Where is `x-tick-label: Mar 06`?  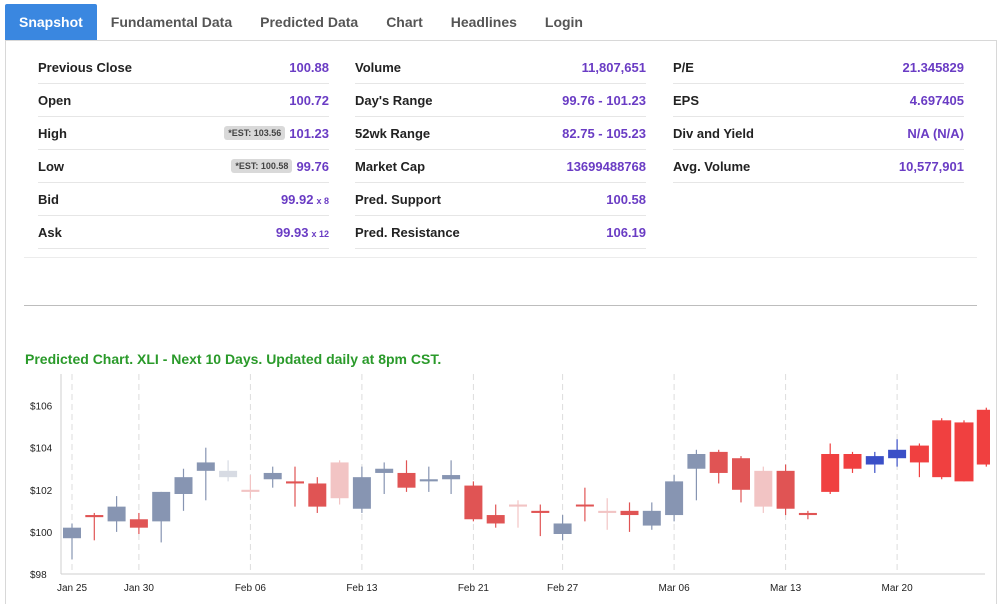 x-tick-label: Mar 06 is located at coordinates (675, 588).